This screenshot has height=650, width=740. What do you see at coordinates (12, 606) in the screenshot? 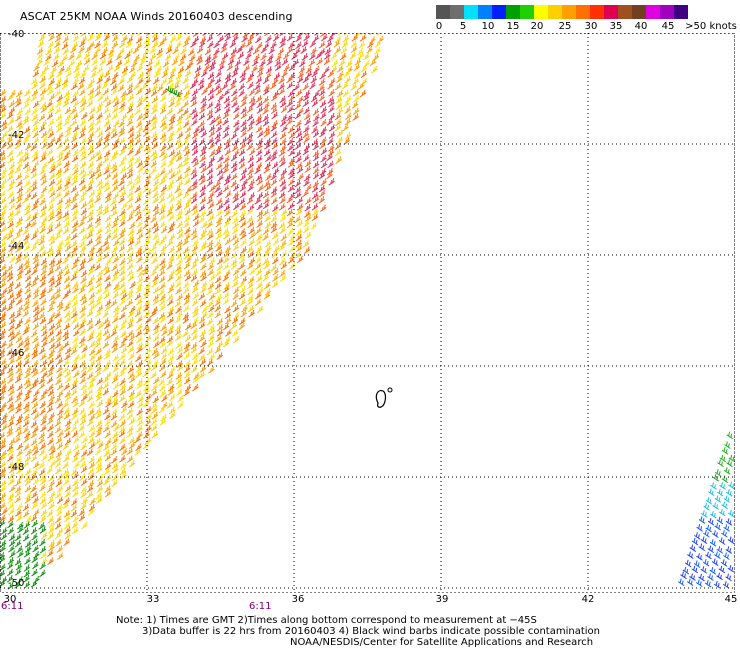
I see `time-label-left: 6:11` at bounding box center [12, 606].